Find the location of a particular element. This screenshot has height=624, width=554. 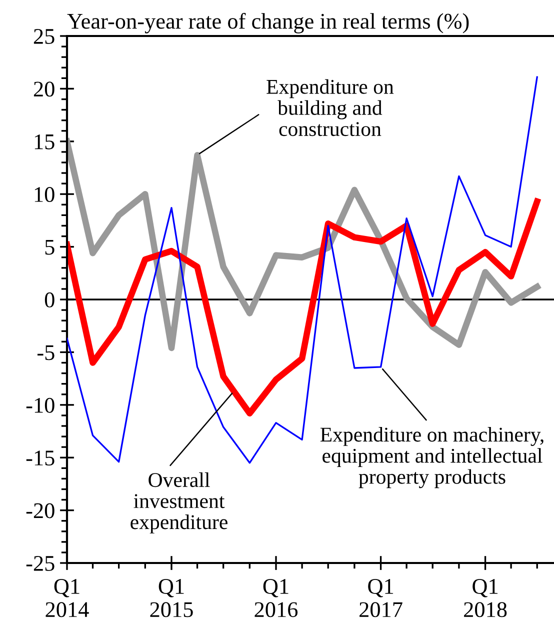

y-tick-label: 15 is located at coordinates (44, 142).